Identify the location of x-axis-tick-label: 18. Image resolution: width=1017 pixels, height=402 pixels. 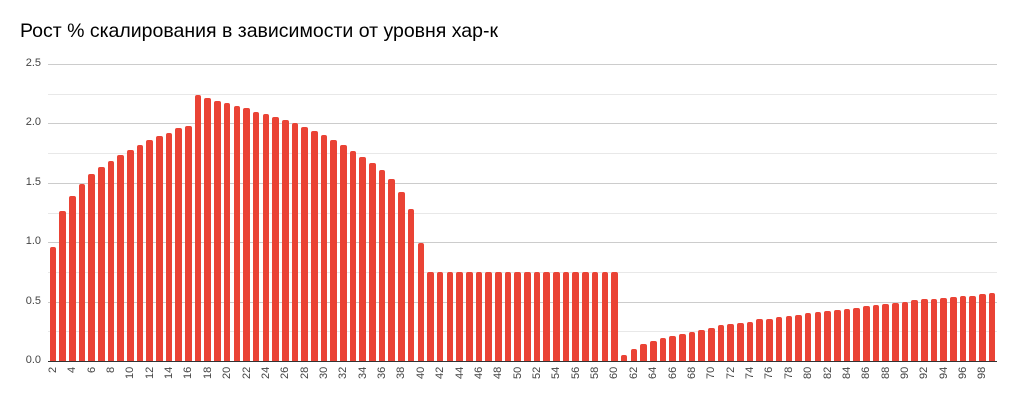
(207, 373).